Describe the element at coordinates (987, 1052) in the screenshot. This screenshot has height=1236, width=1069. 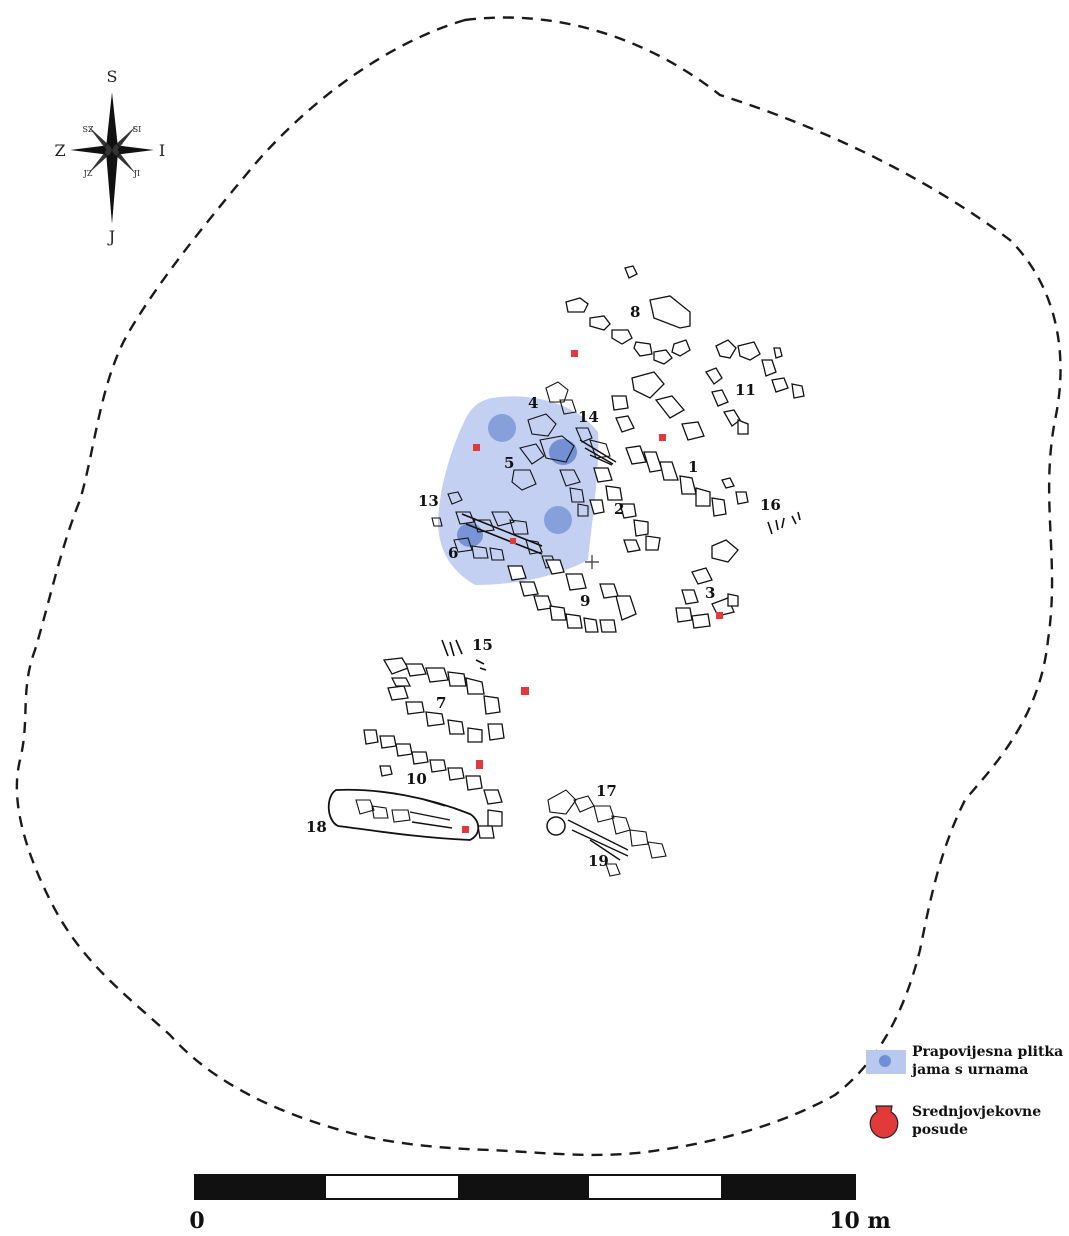
I see `legend-pit-line1: Prapovijesna plitka` at that location.